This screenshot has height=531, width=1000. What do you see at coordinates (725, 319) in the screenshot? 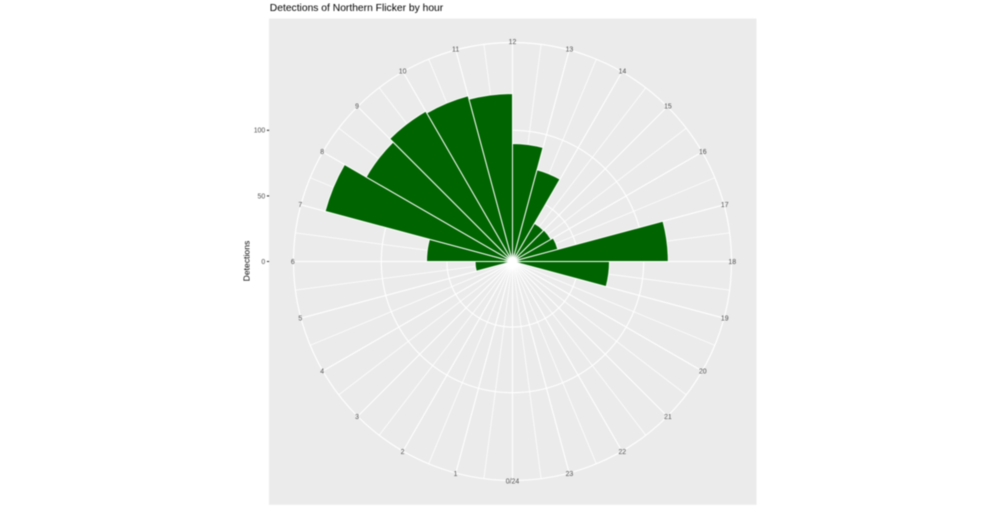
I see `svg-text: 19` at bounding box center [725, 319].